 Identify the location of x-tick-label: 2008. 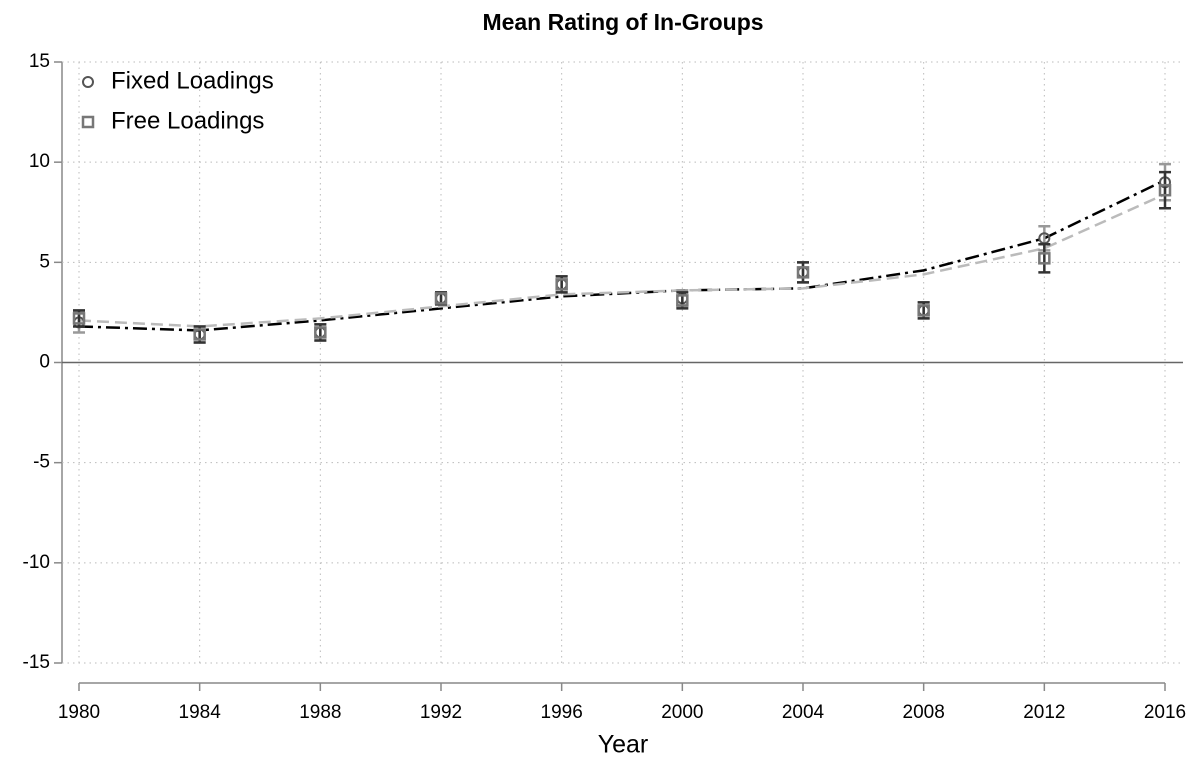
(924, 712).